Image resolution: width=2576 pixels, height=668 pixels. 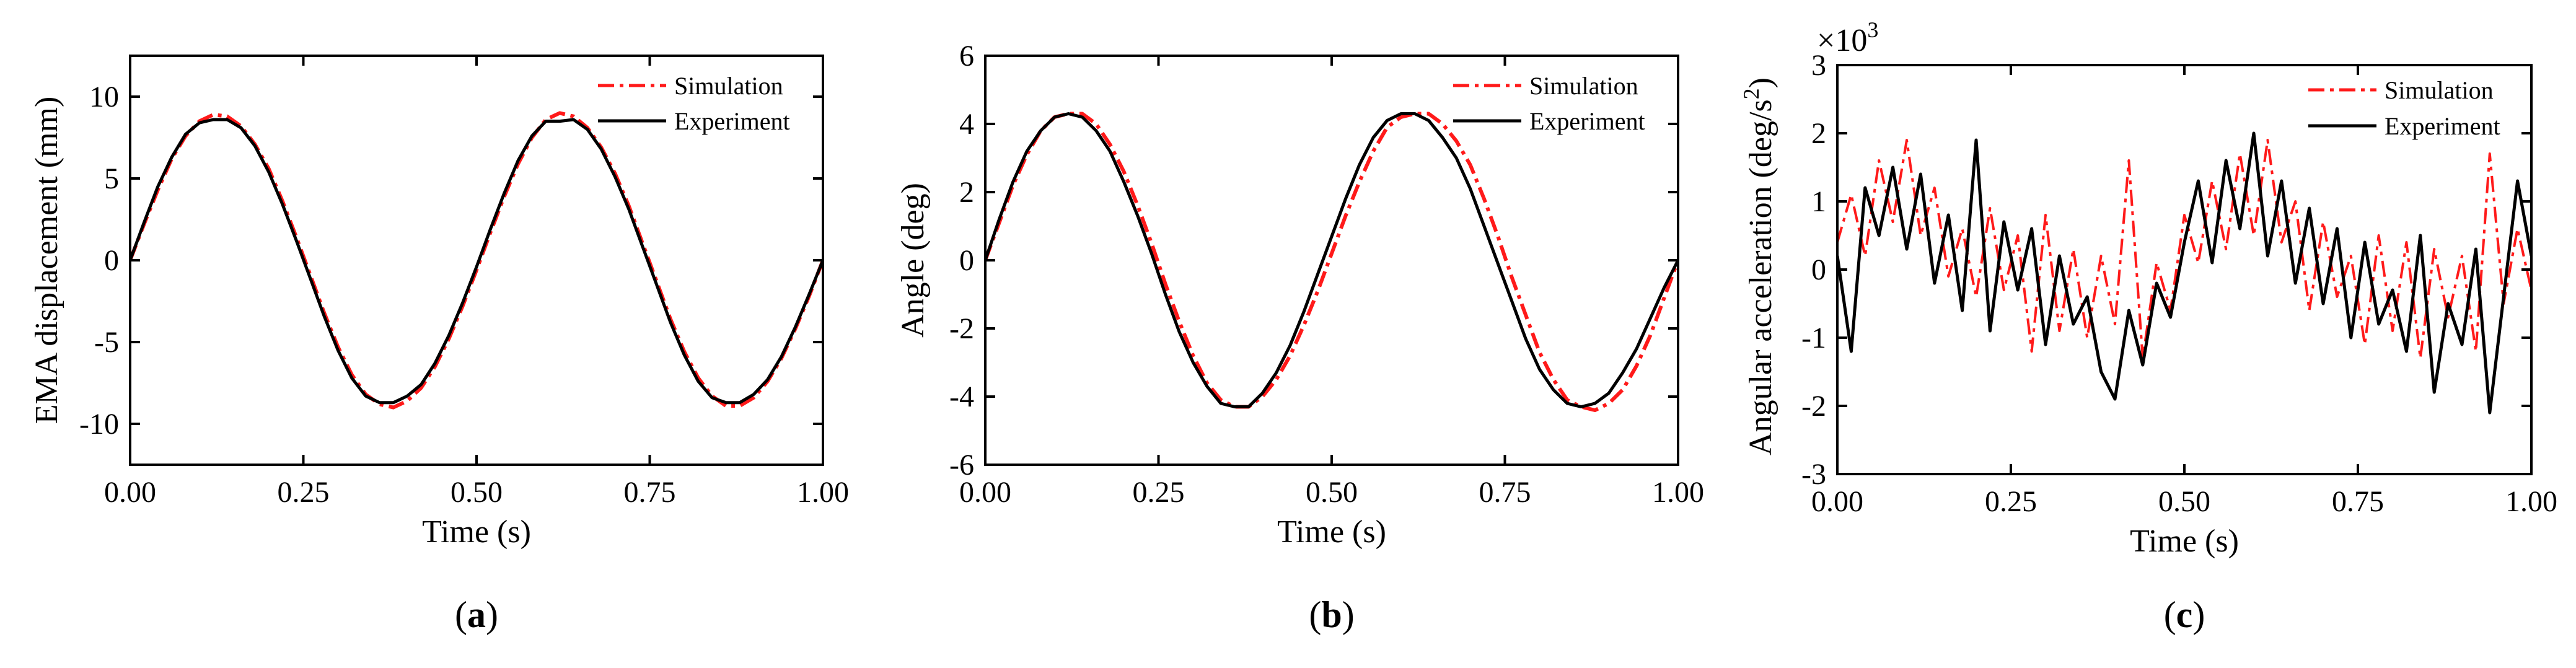 I want to click on panel-c-ylabel: Angular acceleration (deg/s2), so click(x=1758, y=266).